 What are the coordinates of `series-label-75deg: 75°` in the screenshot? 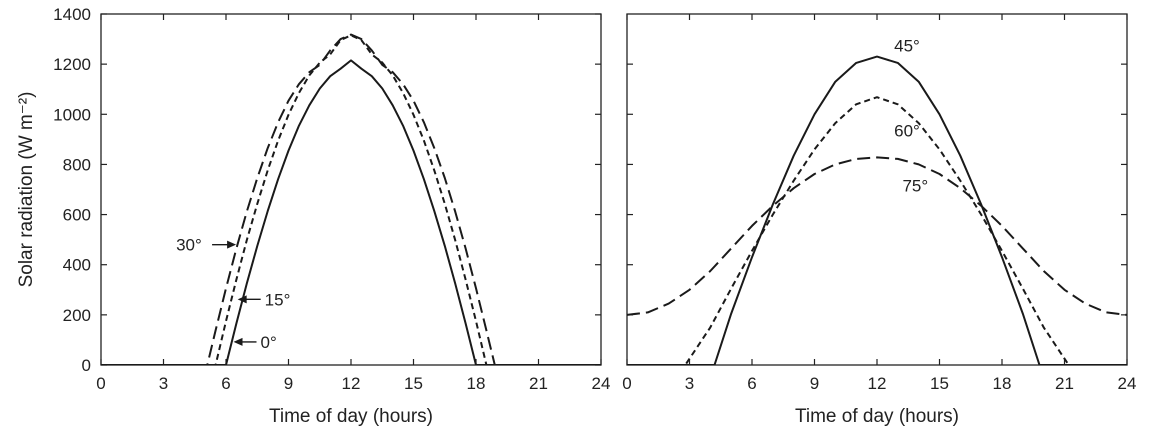 It's located at (915, 186).